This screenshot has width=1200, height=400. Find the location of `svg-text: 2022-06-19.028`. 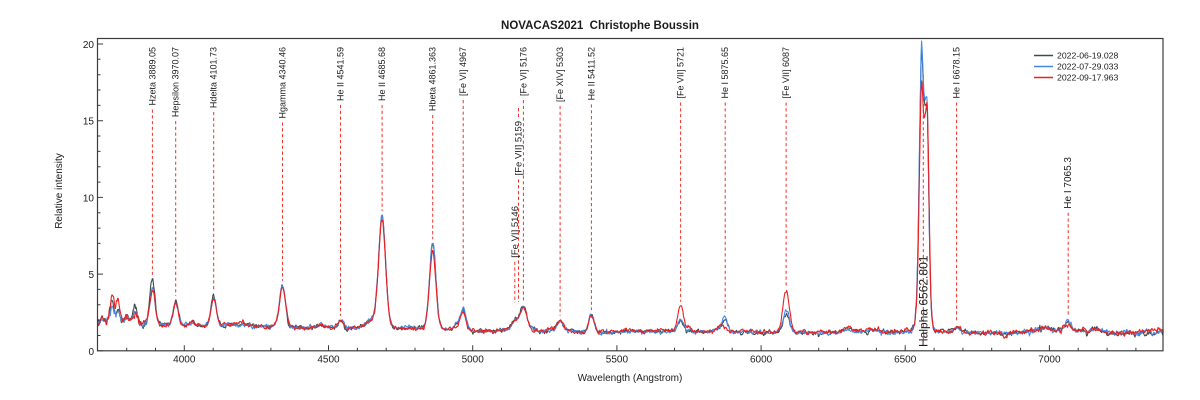

svg-text: 2022-06-19.028 is located at coordinates (1088, 56).